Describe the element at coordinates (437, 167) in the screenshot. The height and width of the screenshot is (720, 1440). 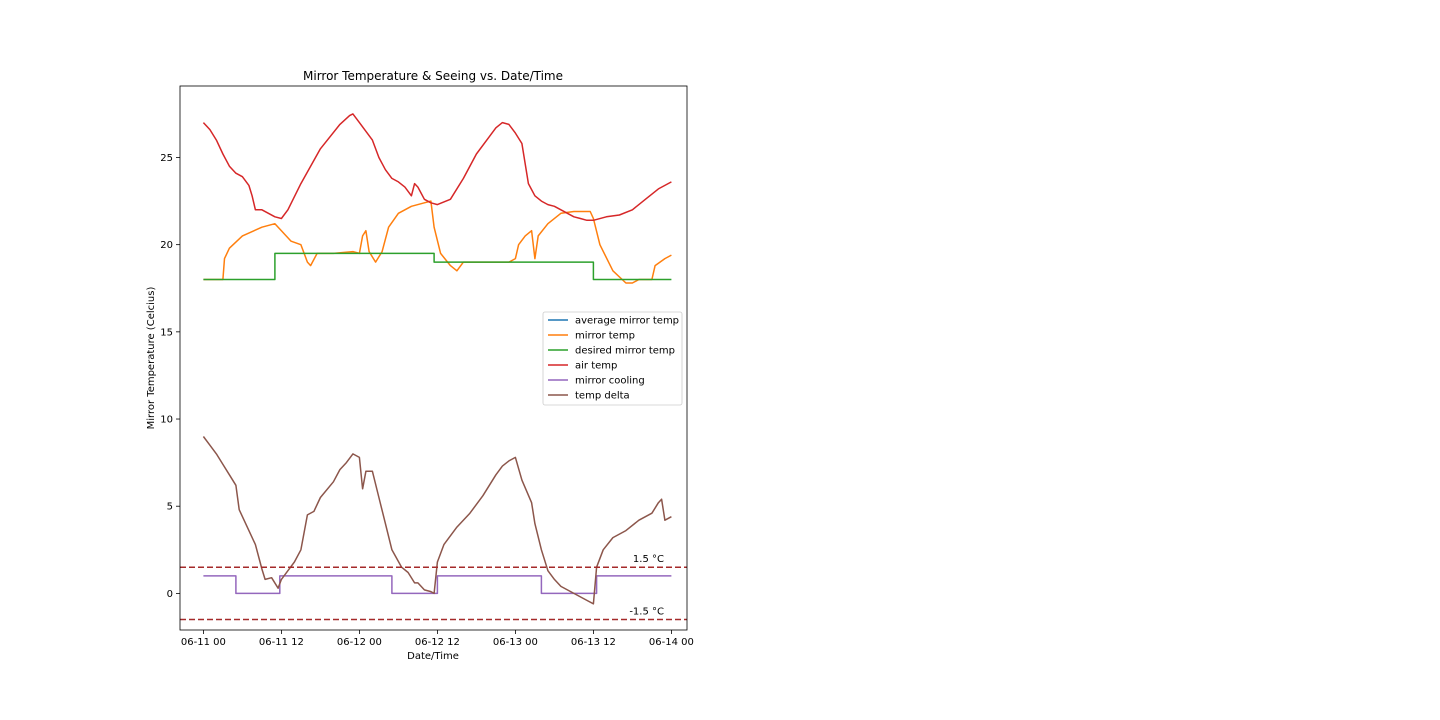
I see `series-line-air-temp` at that location.